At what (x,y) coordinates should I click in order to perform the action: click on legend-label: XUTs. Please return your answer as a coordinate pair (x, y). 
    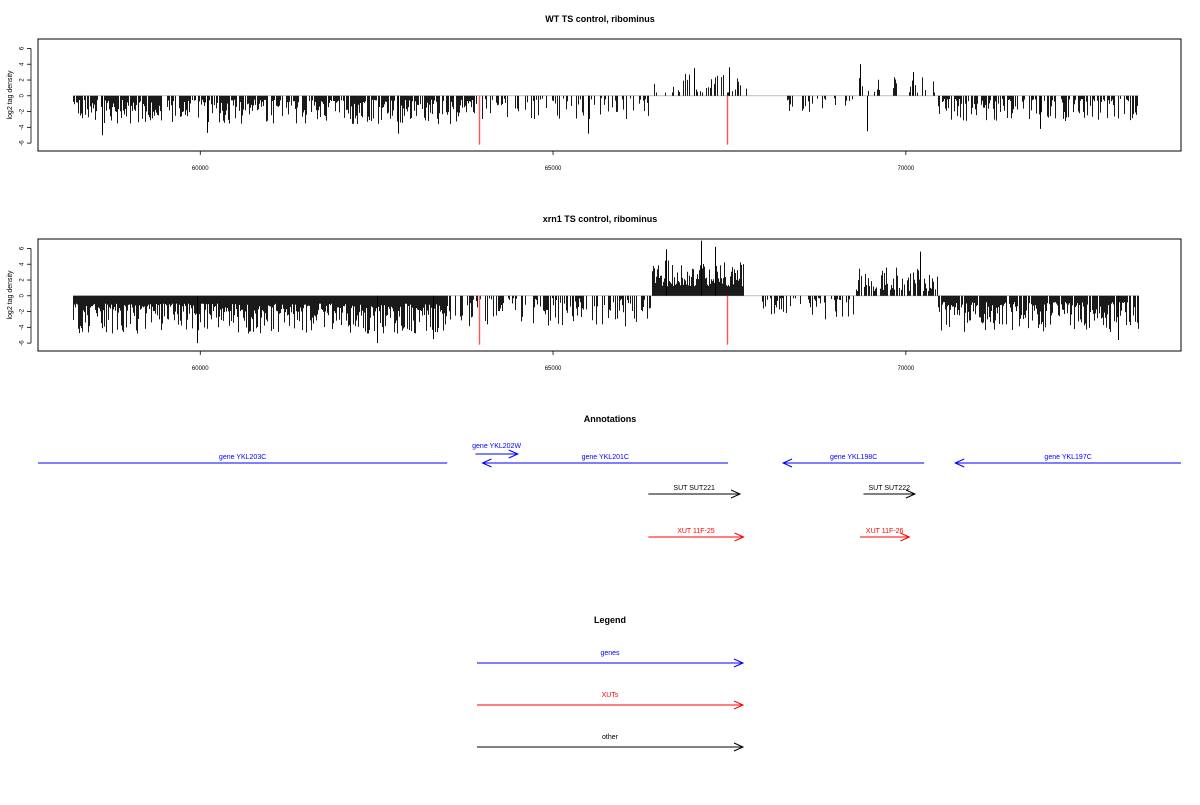
    Looking at the image, I should click on (610, 695).